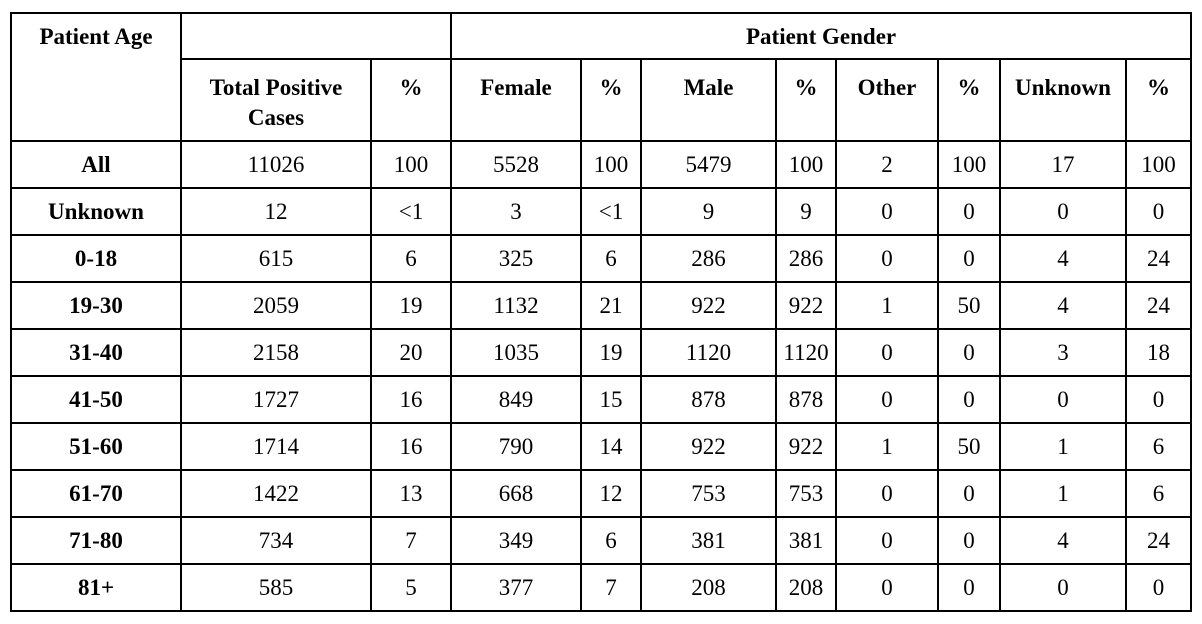 The width and height of the screenshot is (1202, 624). What do you see at coordinates (516, 258) in the screenshot?
I see `data-cell: 325` at bounding box center [516, 258].